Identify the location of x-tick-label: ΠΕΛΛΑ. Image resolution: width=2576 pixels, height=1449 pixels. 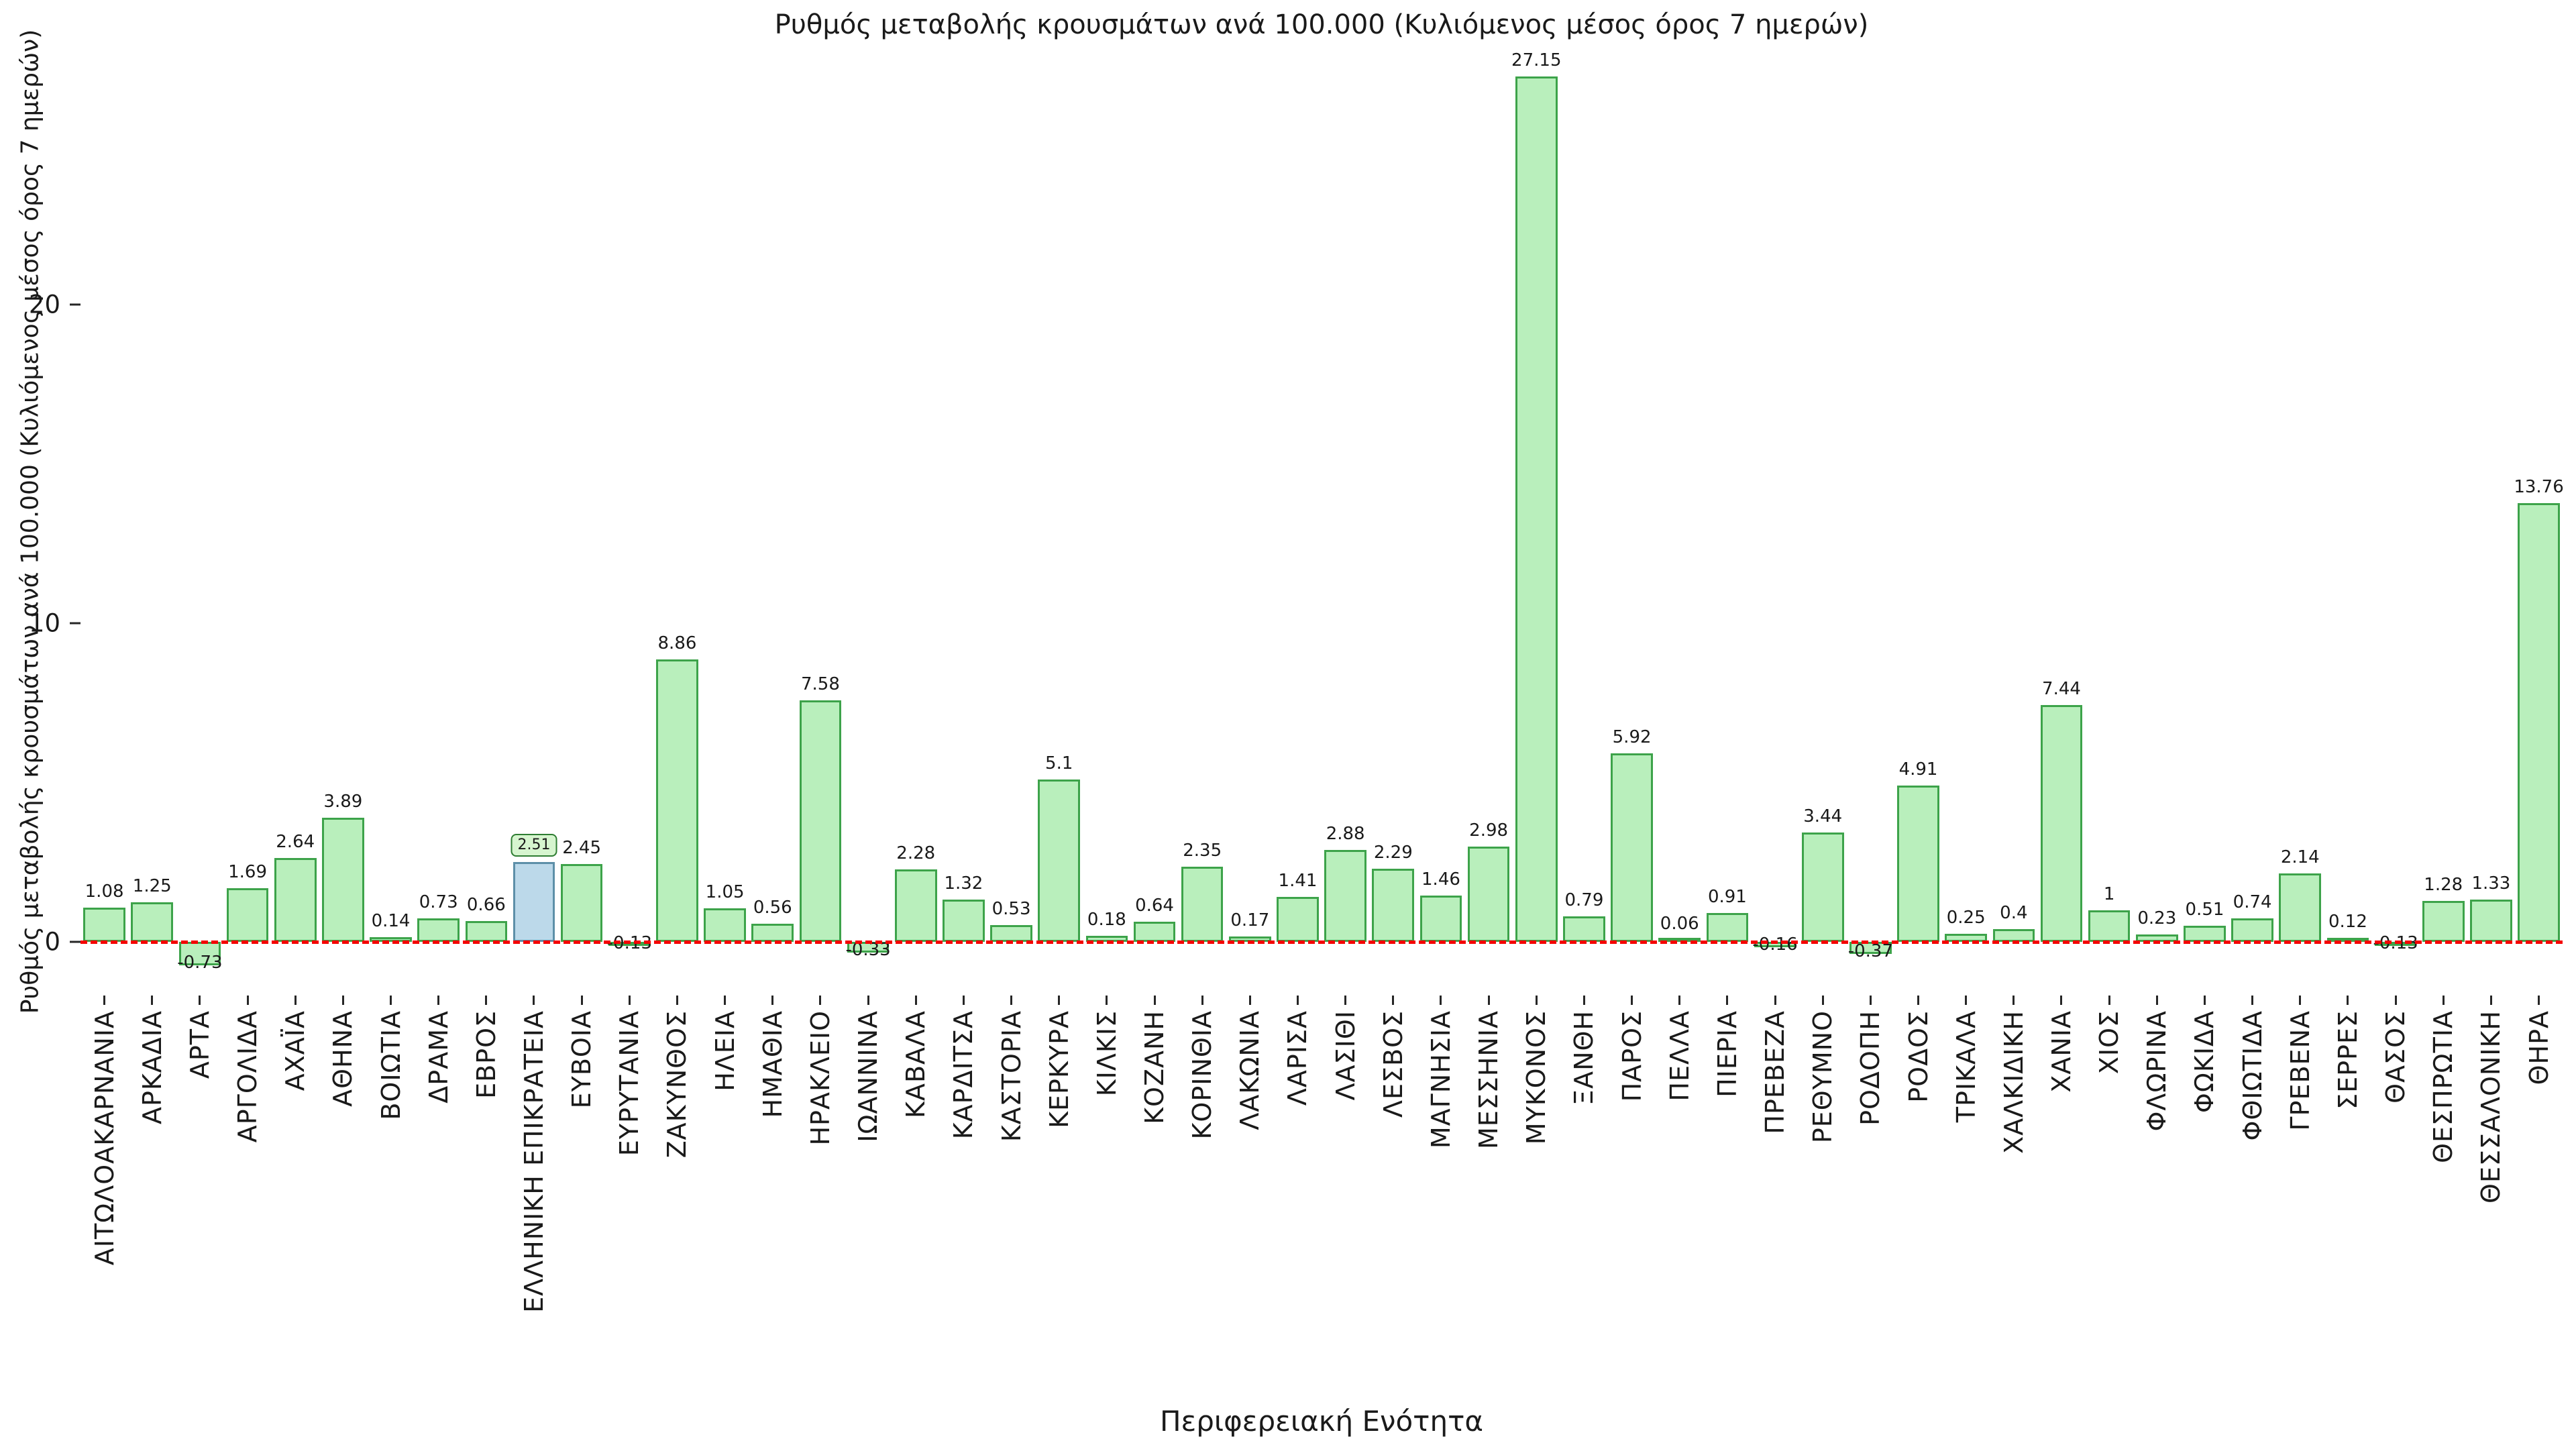
(1679, 1056).